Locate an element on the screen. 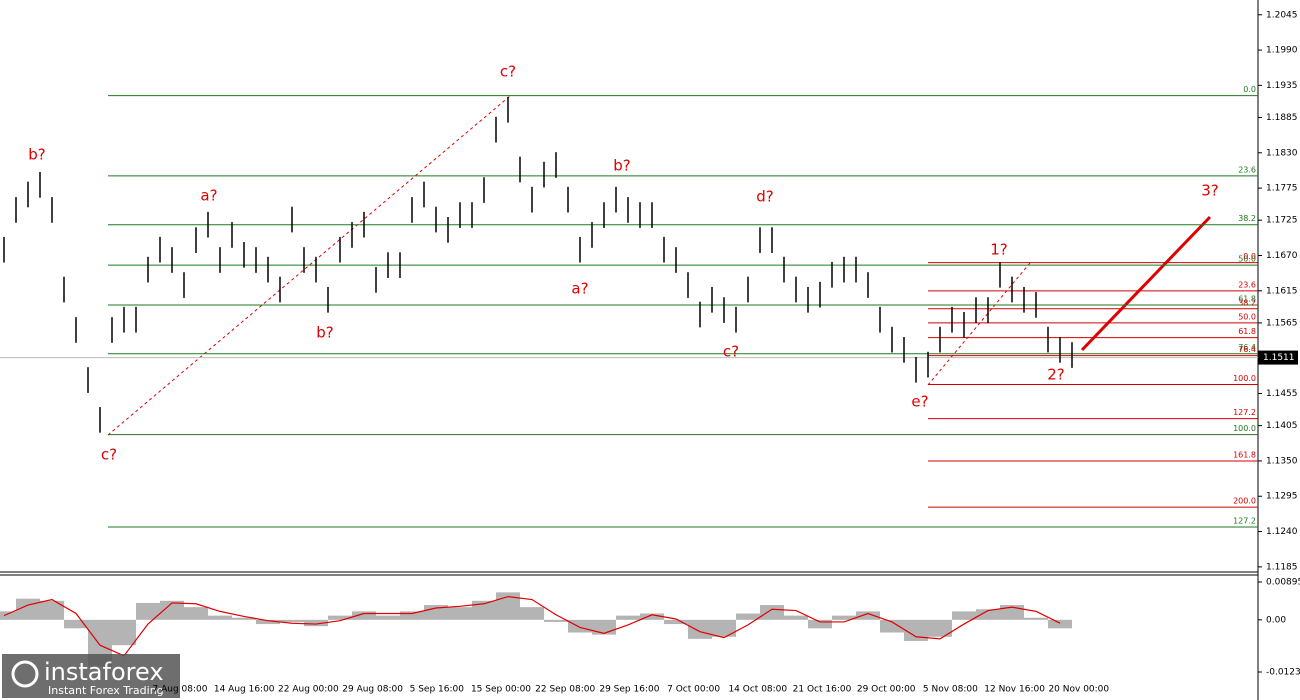 This screenshot has height=700, width=1300. wave-label: d? is located at coordinates (764, 197).